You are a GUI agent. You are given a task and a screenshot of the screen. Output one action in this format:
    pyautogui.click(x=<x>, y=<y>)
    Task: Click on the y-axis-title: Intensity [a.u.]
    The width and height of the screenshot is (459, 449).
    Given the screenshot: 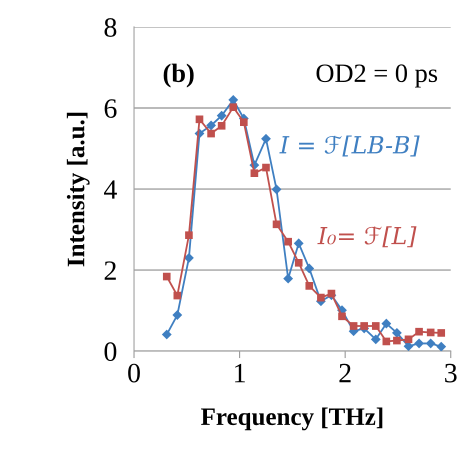 What is the action you would take?
    pyautogui.click(x=78, y=189)
    